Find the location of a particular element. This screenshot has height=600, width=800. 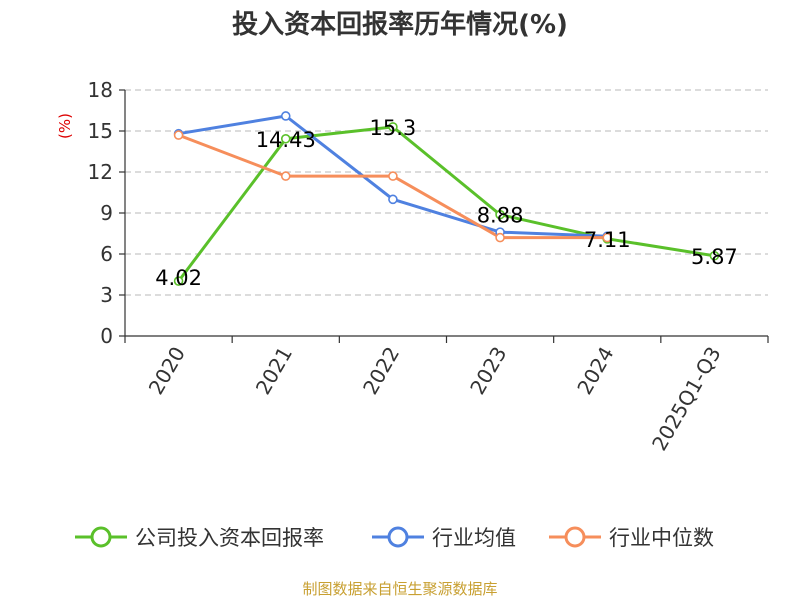

x-tick-label: 2021 is located at coordinates (274, 371).